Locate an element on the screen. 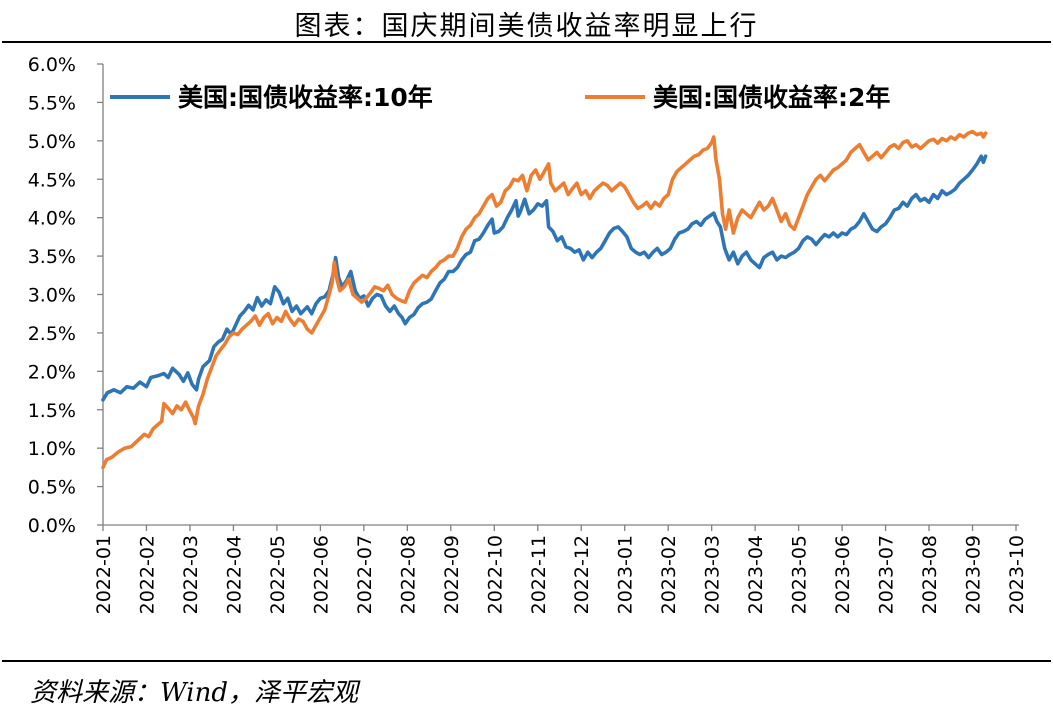 The width and height of the screenshot is (1053, 711). y-tick-label: 4.5% is located at coordinates (52, 180).